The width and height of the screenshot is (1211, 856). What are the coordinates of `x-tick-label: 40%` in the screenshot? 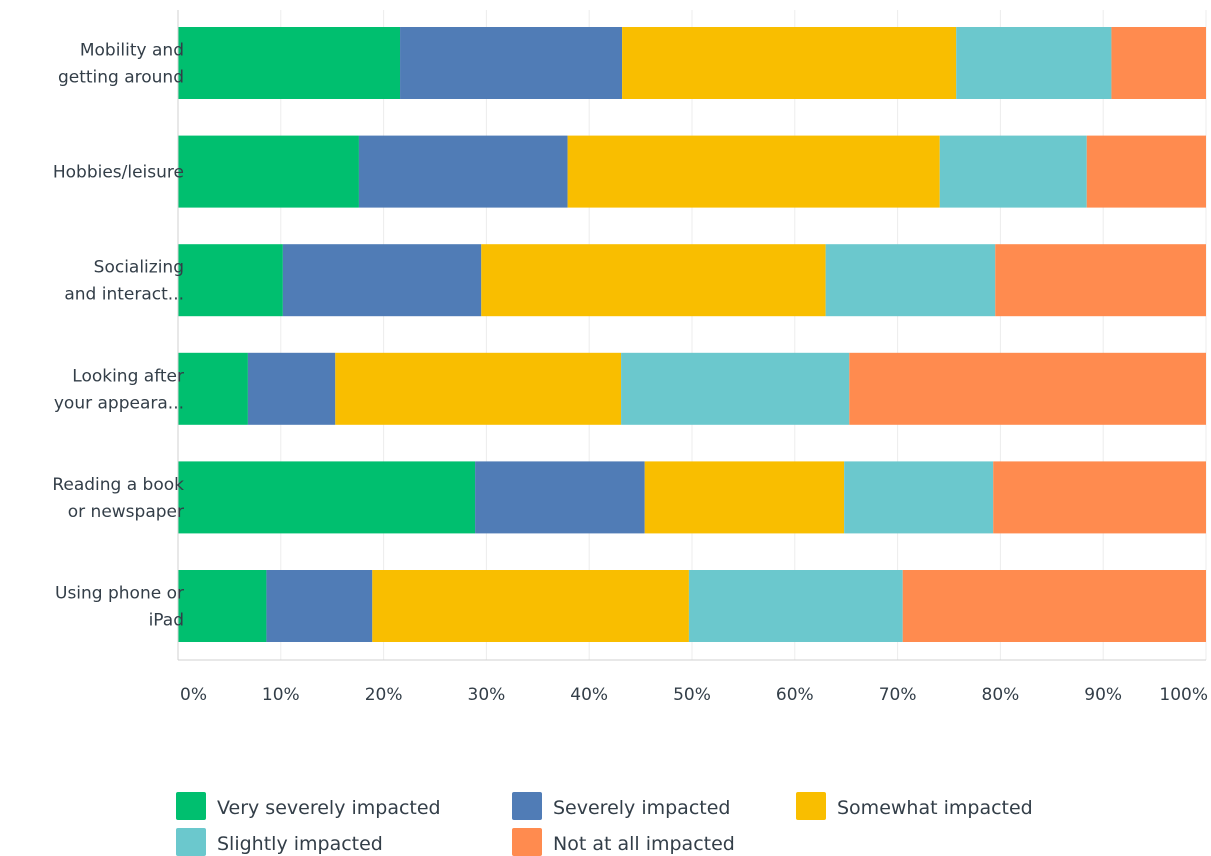 It's located at (589, 695).